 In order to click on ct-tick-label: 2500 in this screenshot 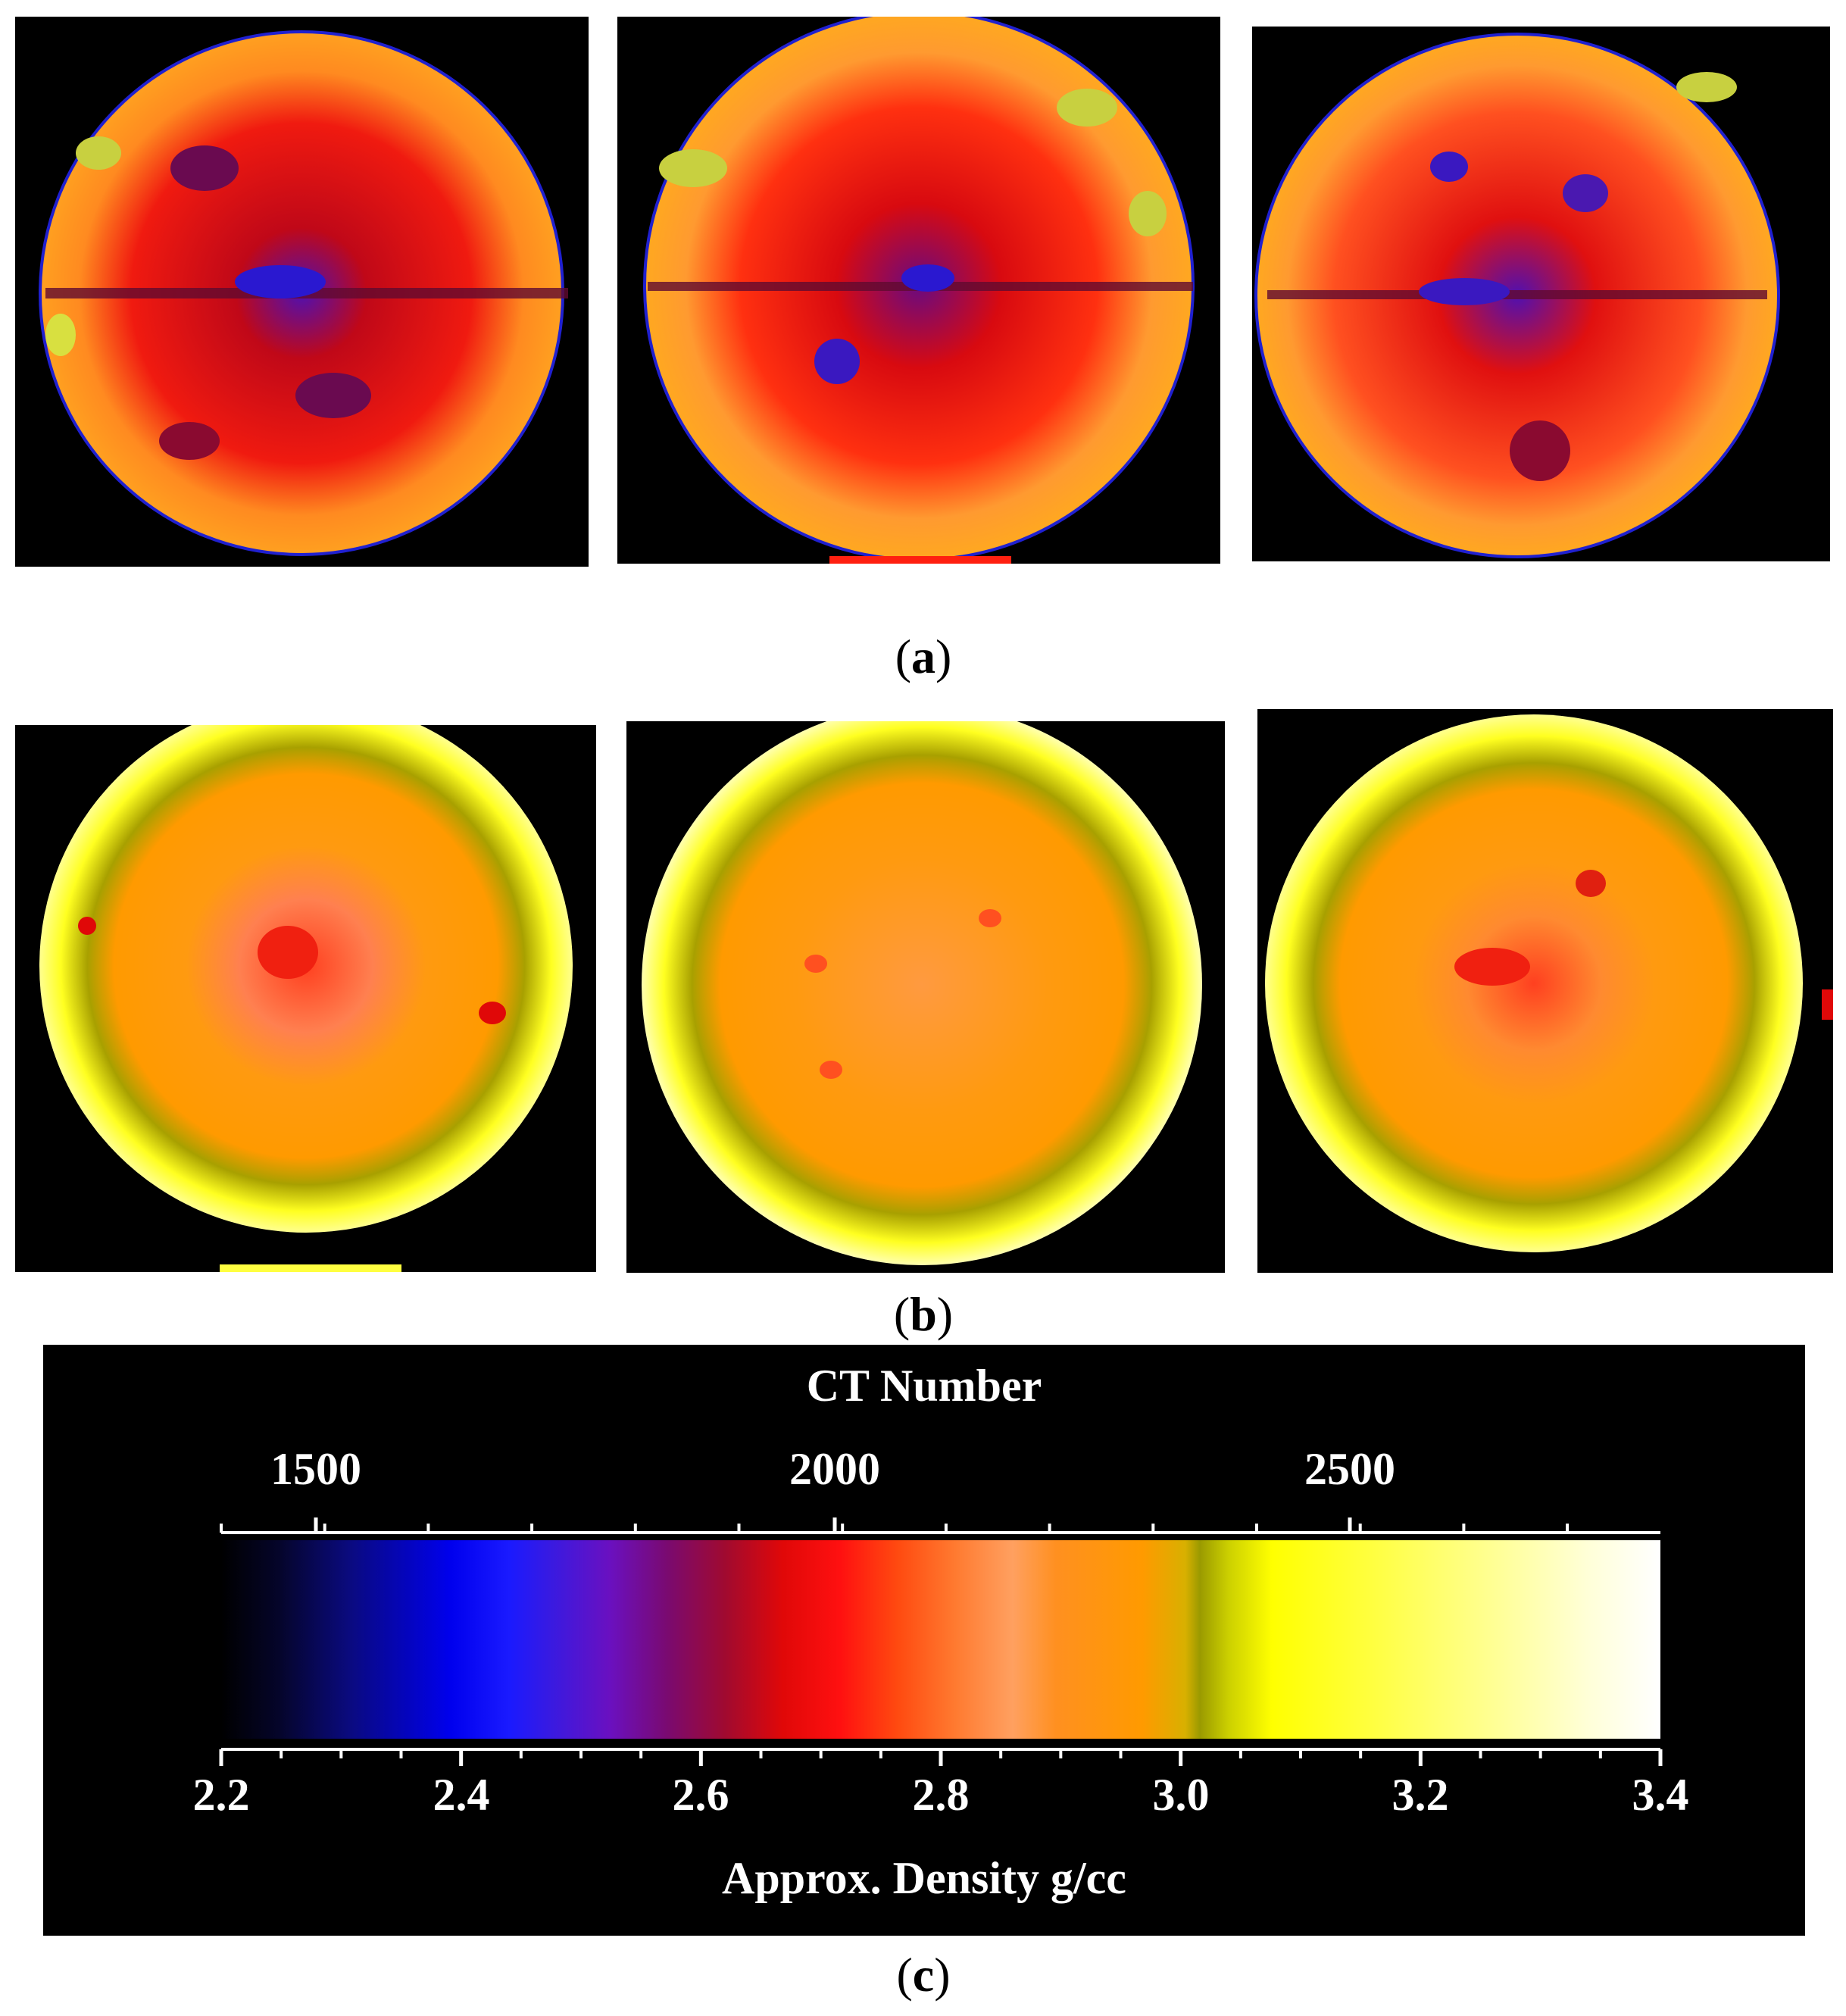, I will do `click(1349, 1469)`.